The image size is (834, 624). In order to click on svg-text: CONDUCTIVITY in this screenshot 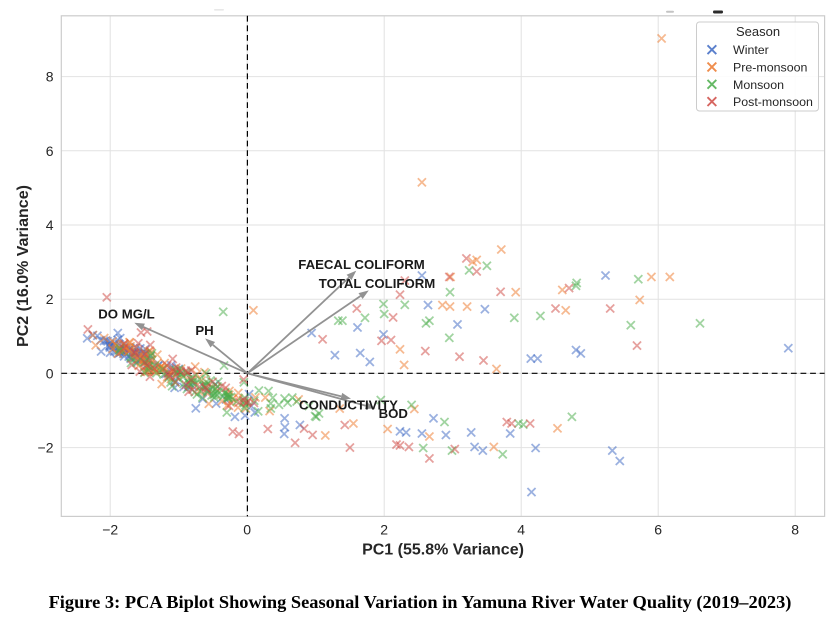, I will do `click(348, 404)`.